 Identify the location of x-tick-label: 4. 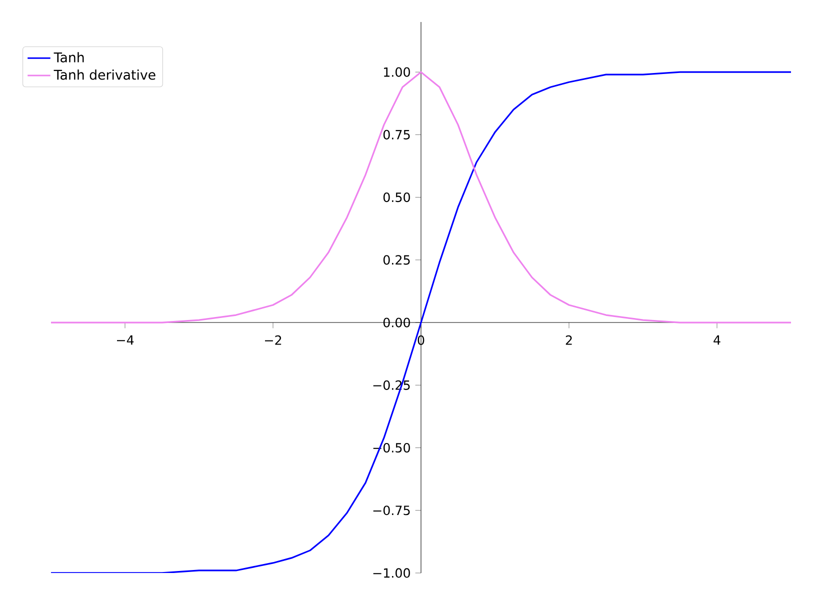
(717, 340).